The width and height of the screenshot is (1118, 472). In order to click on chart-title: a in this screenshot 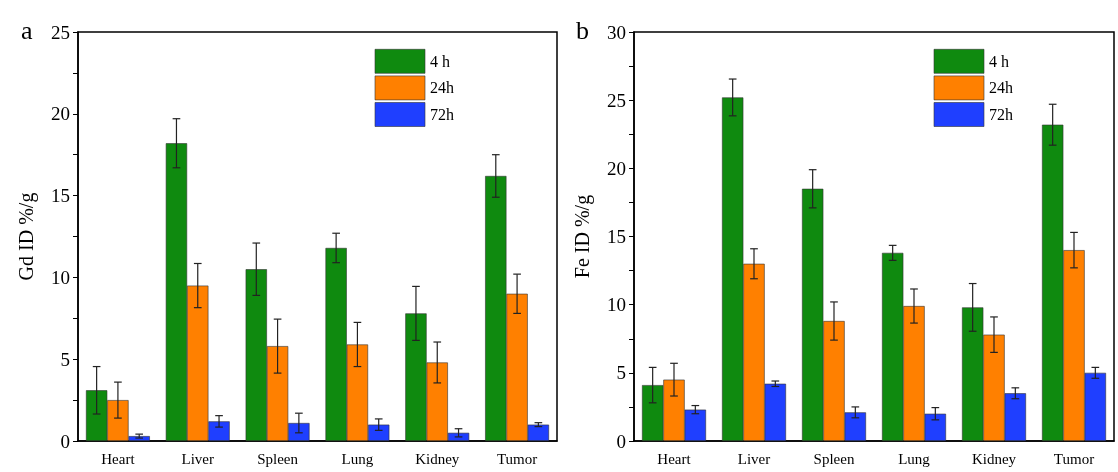, I will do `click(27, 30)`.